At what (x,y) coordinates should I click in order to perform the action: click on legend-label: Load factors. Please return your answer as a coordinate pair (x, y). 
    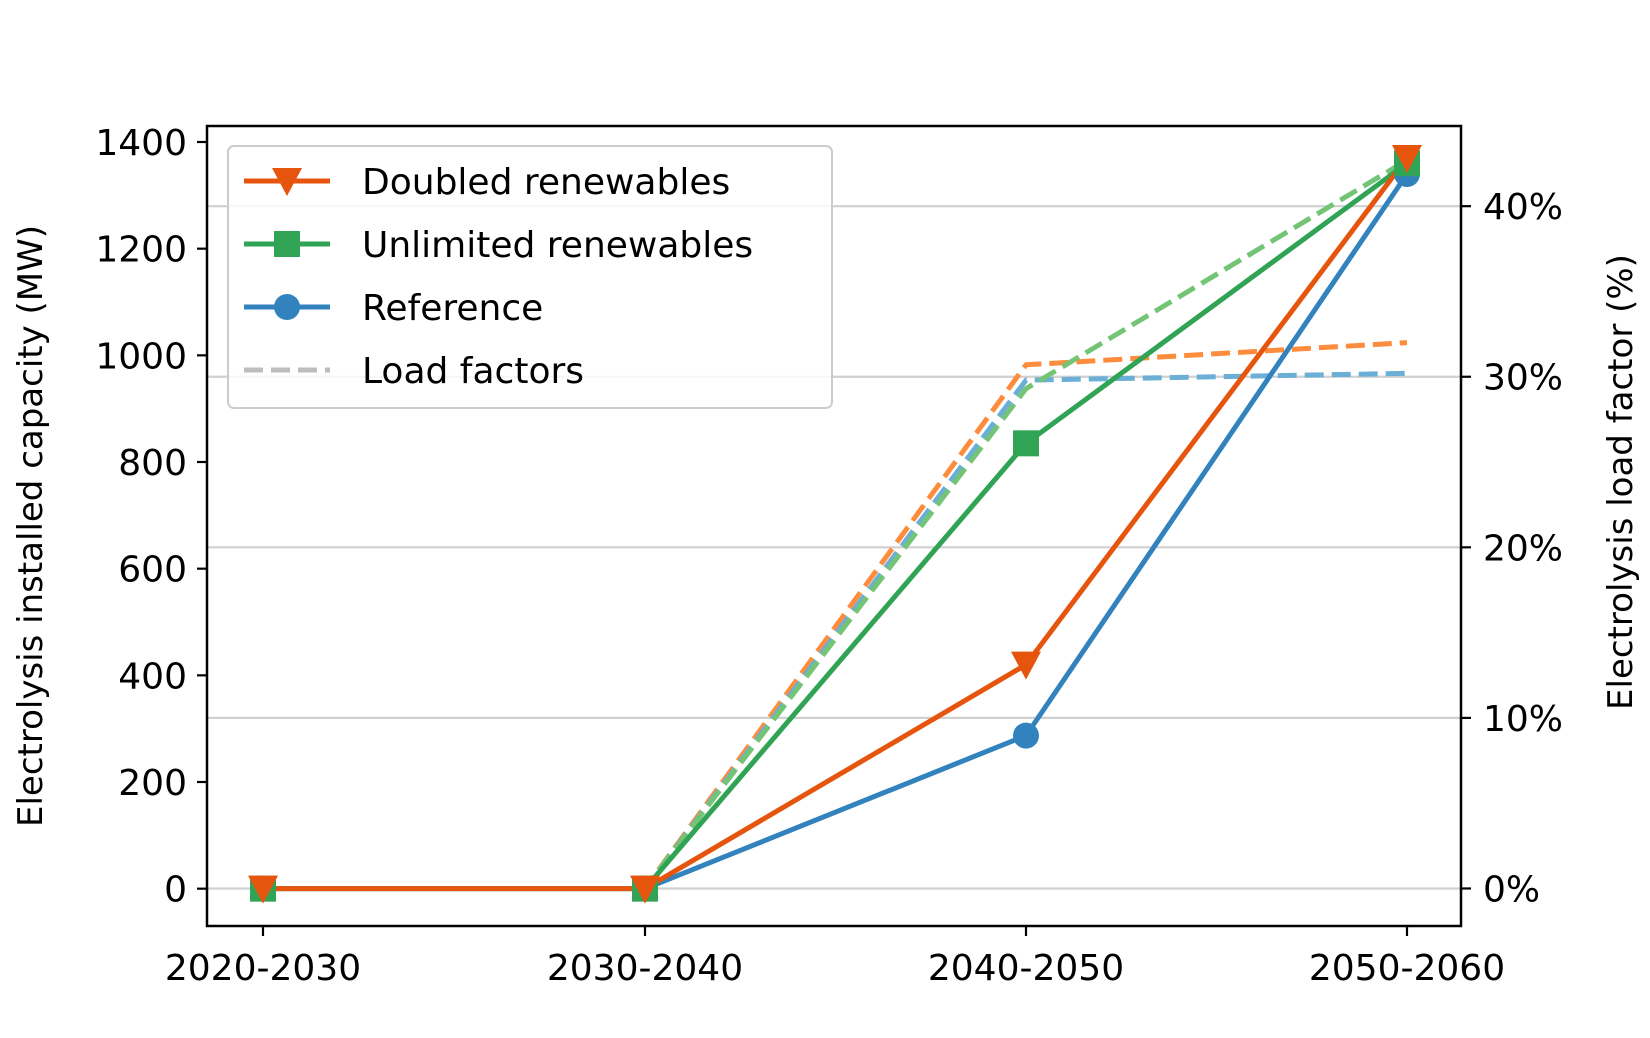
    Looking at the image, I should click on (473, 371).